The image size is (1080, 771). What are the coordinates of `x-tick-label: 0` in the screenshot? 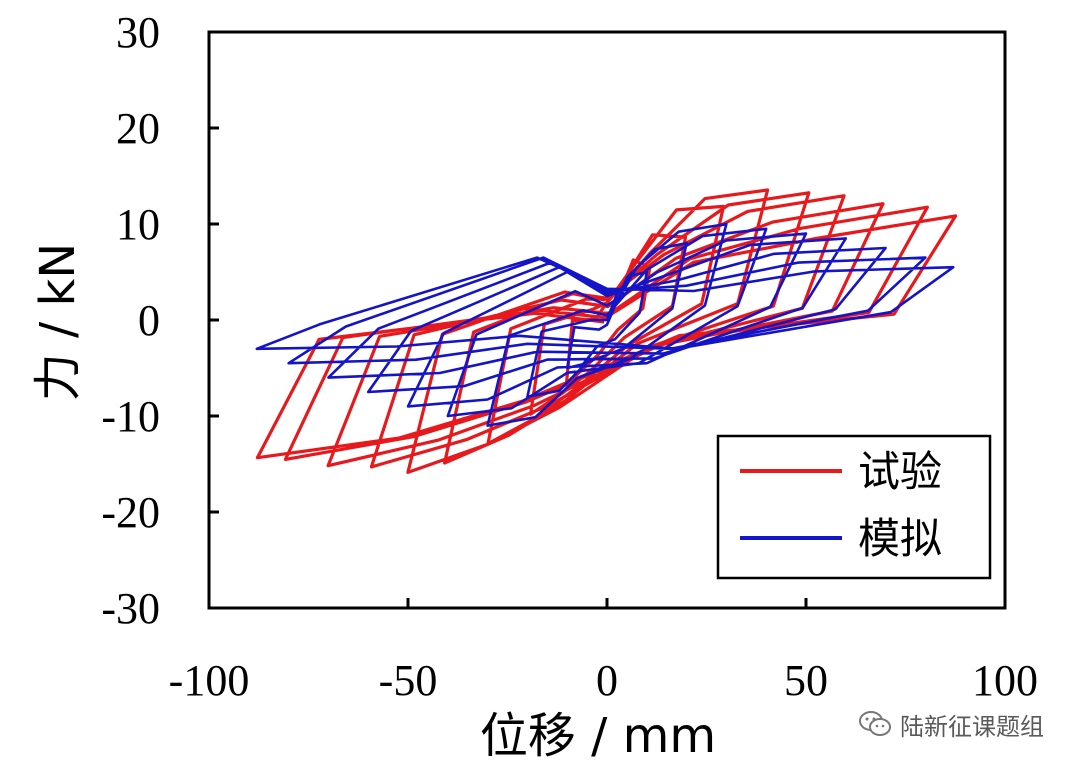 It's located at (607, 680).